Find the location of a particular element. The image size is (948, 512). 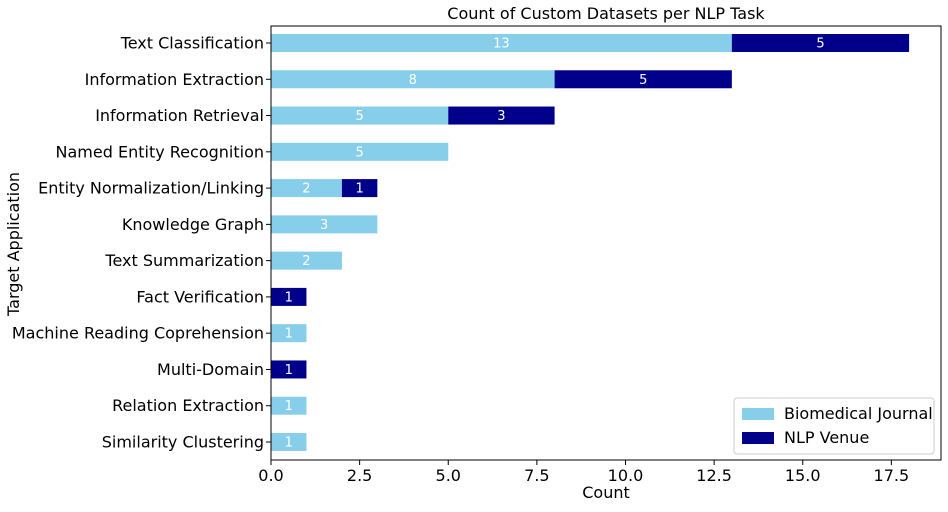

category-label: Text Classification is located at coordinates (192, 43).